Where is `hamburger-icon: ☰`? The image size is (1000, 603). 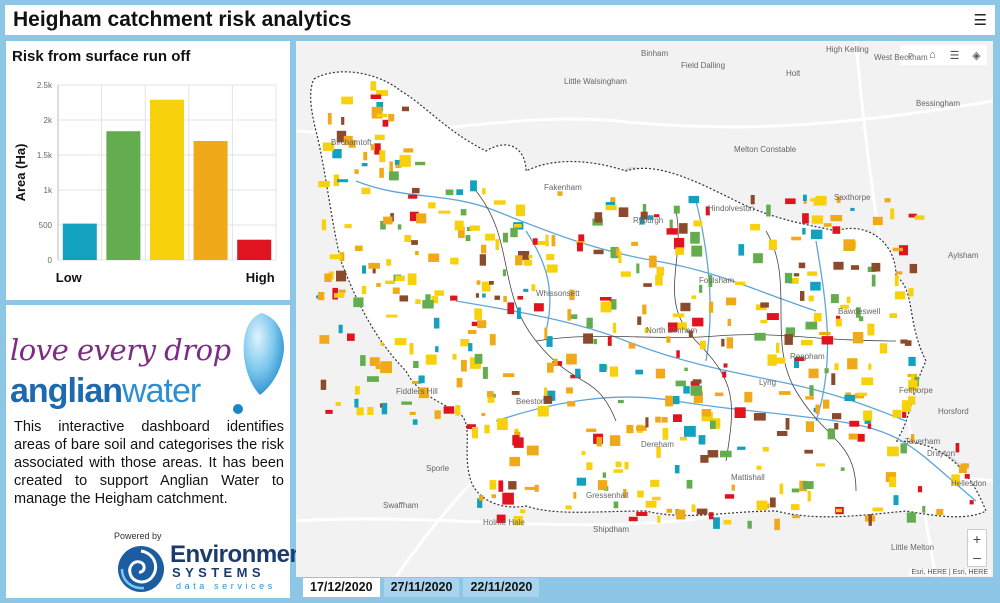 hamburger-icon: ☰ is located at coordinates (980, 20).